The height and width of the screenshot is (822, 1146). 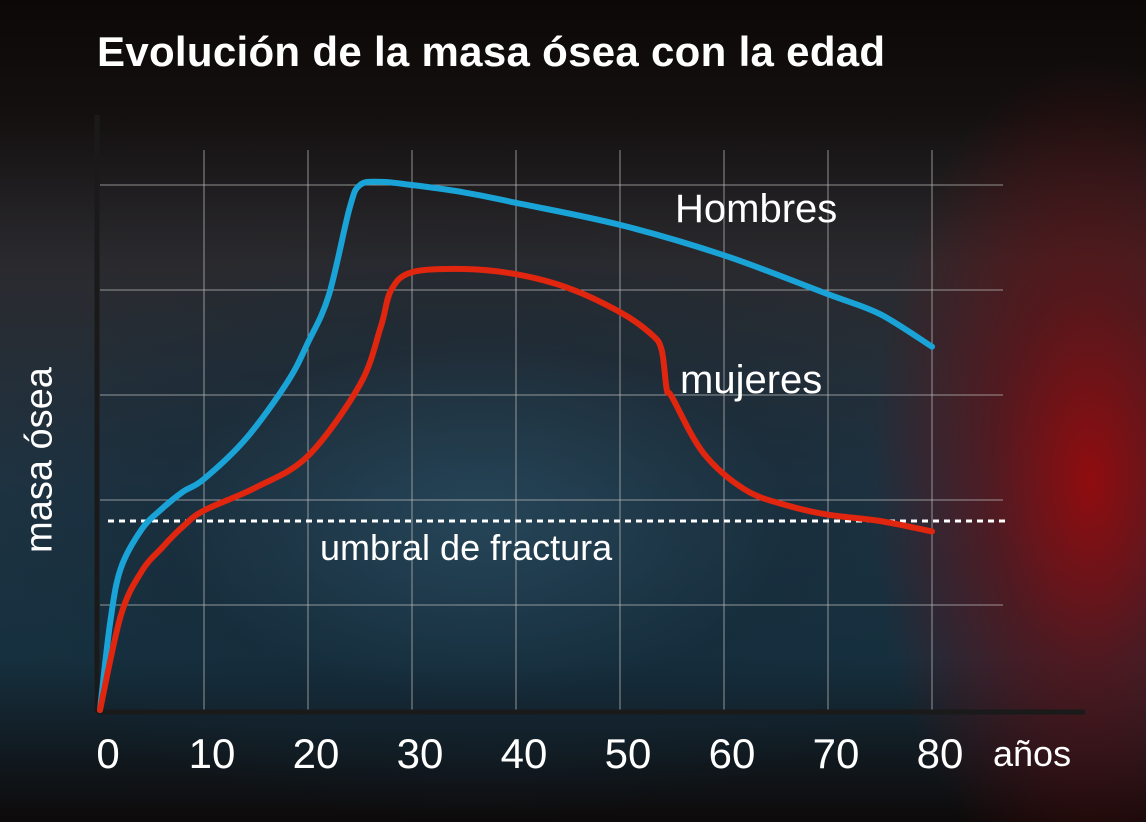 I want to click on x-tick-label: 30, so click(x=420, y=753).